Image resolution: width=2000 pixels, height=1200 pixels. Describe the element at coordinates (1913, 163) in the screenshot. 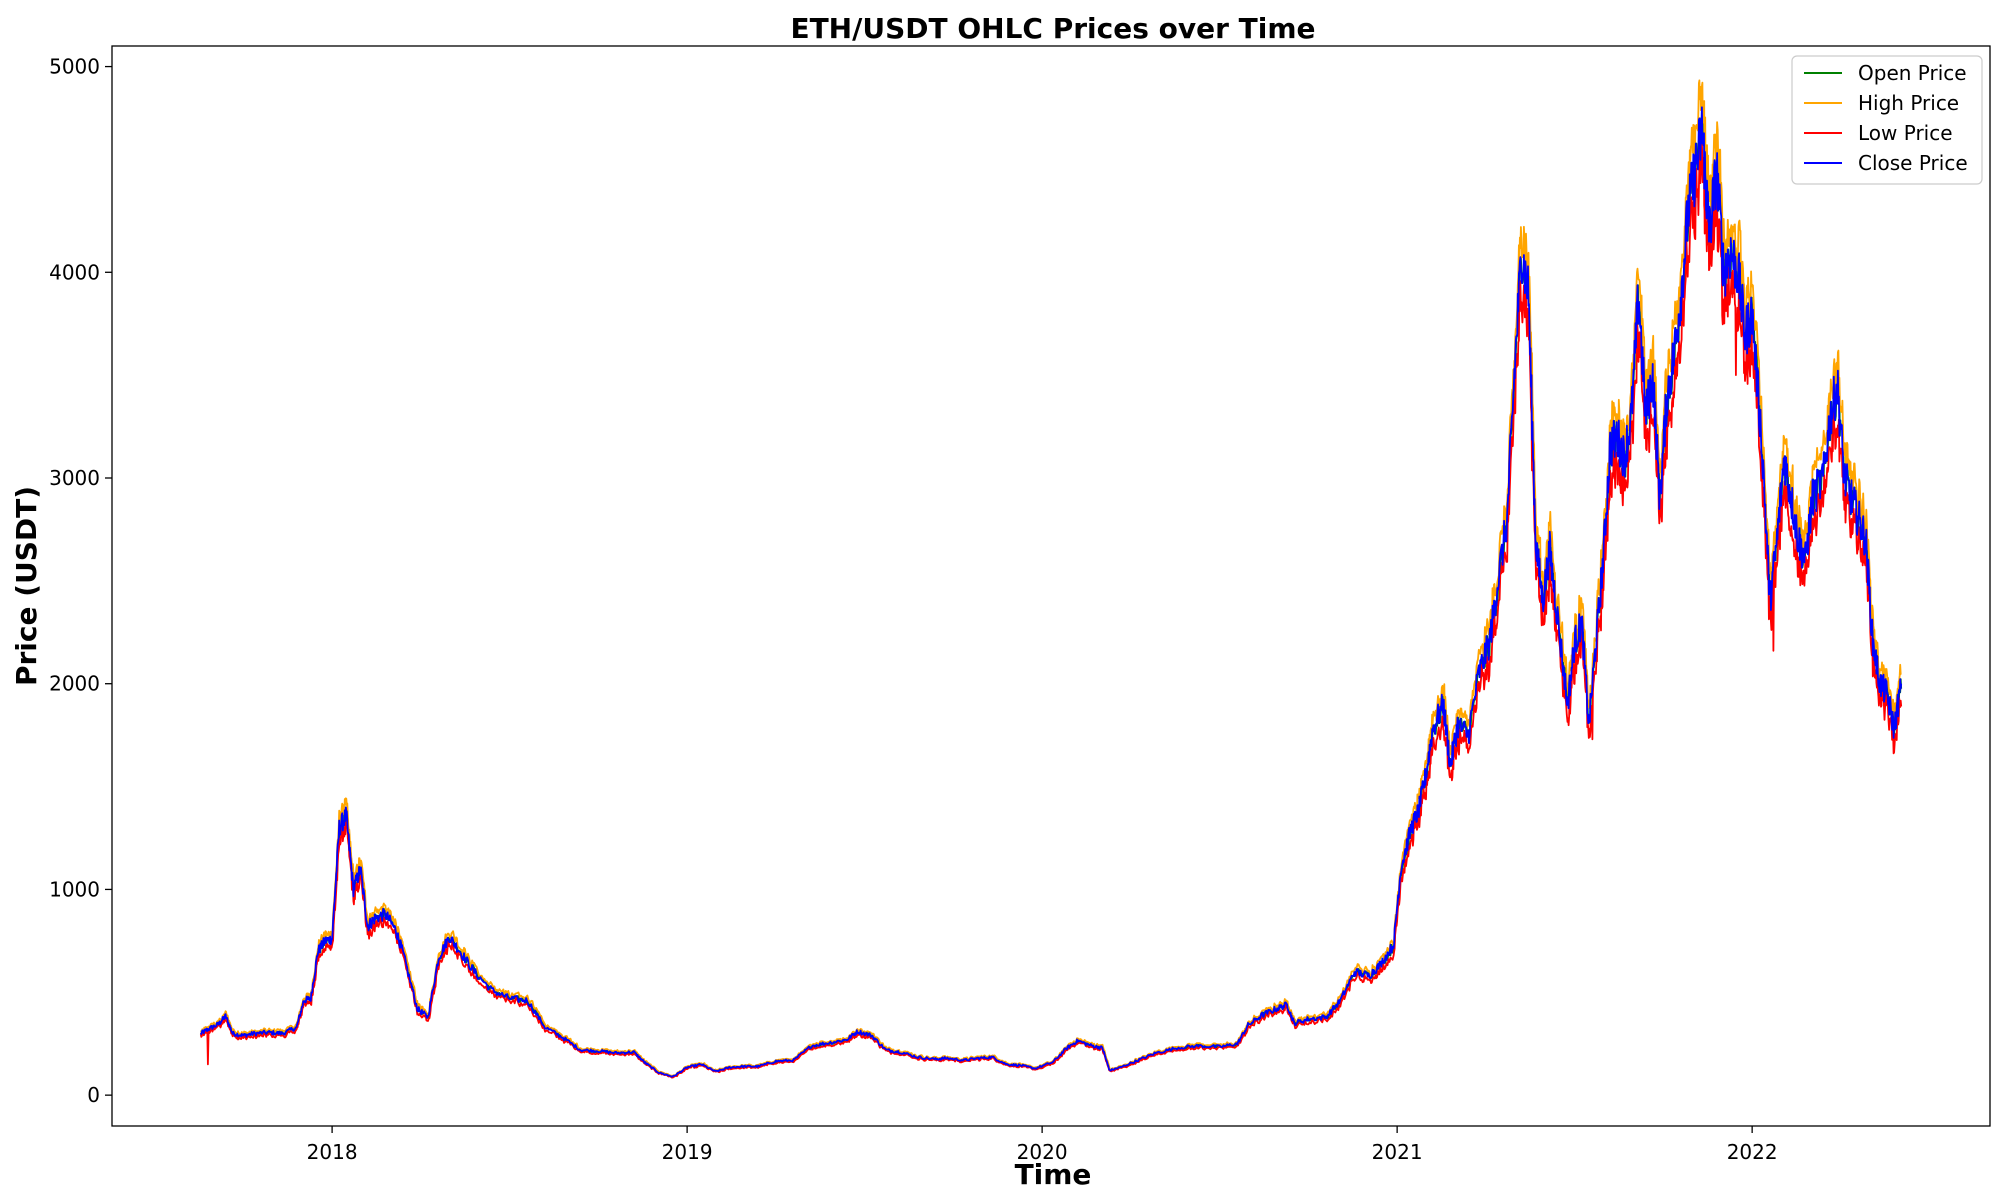

I see `legend-label-close: Close Price` at that location.